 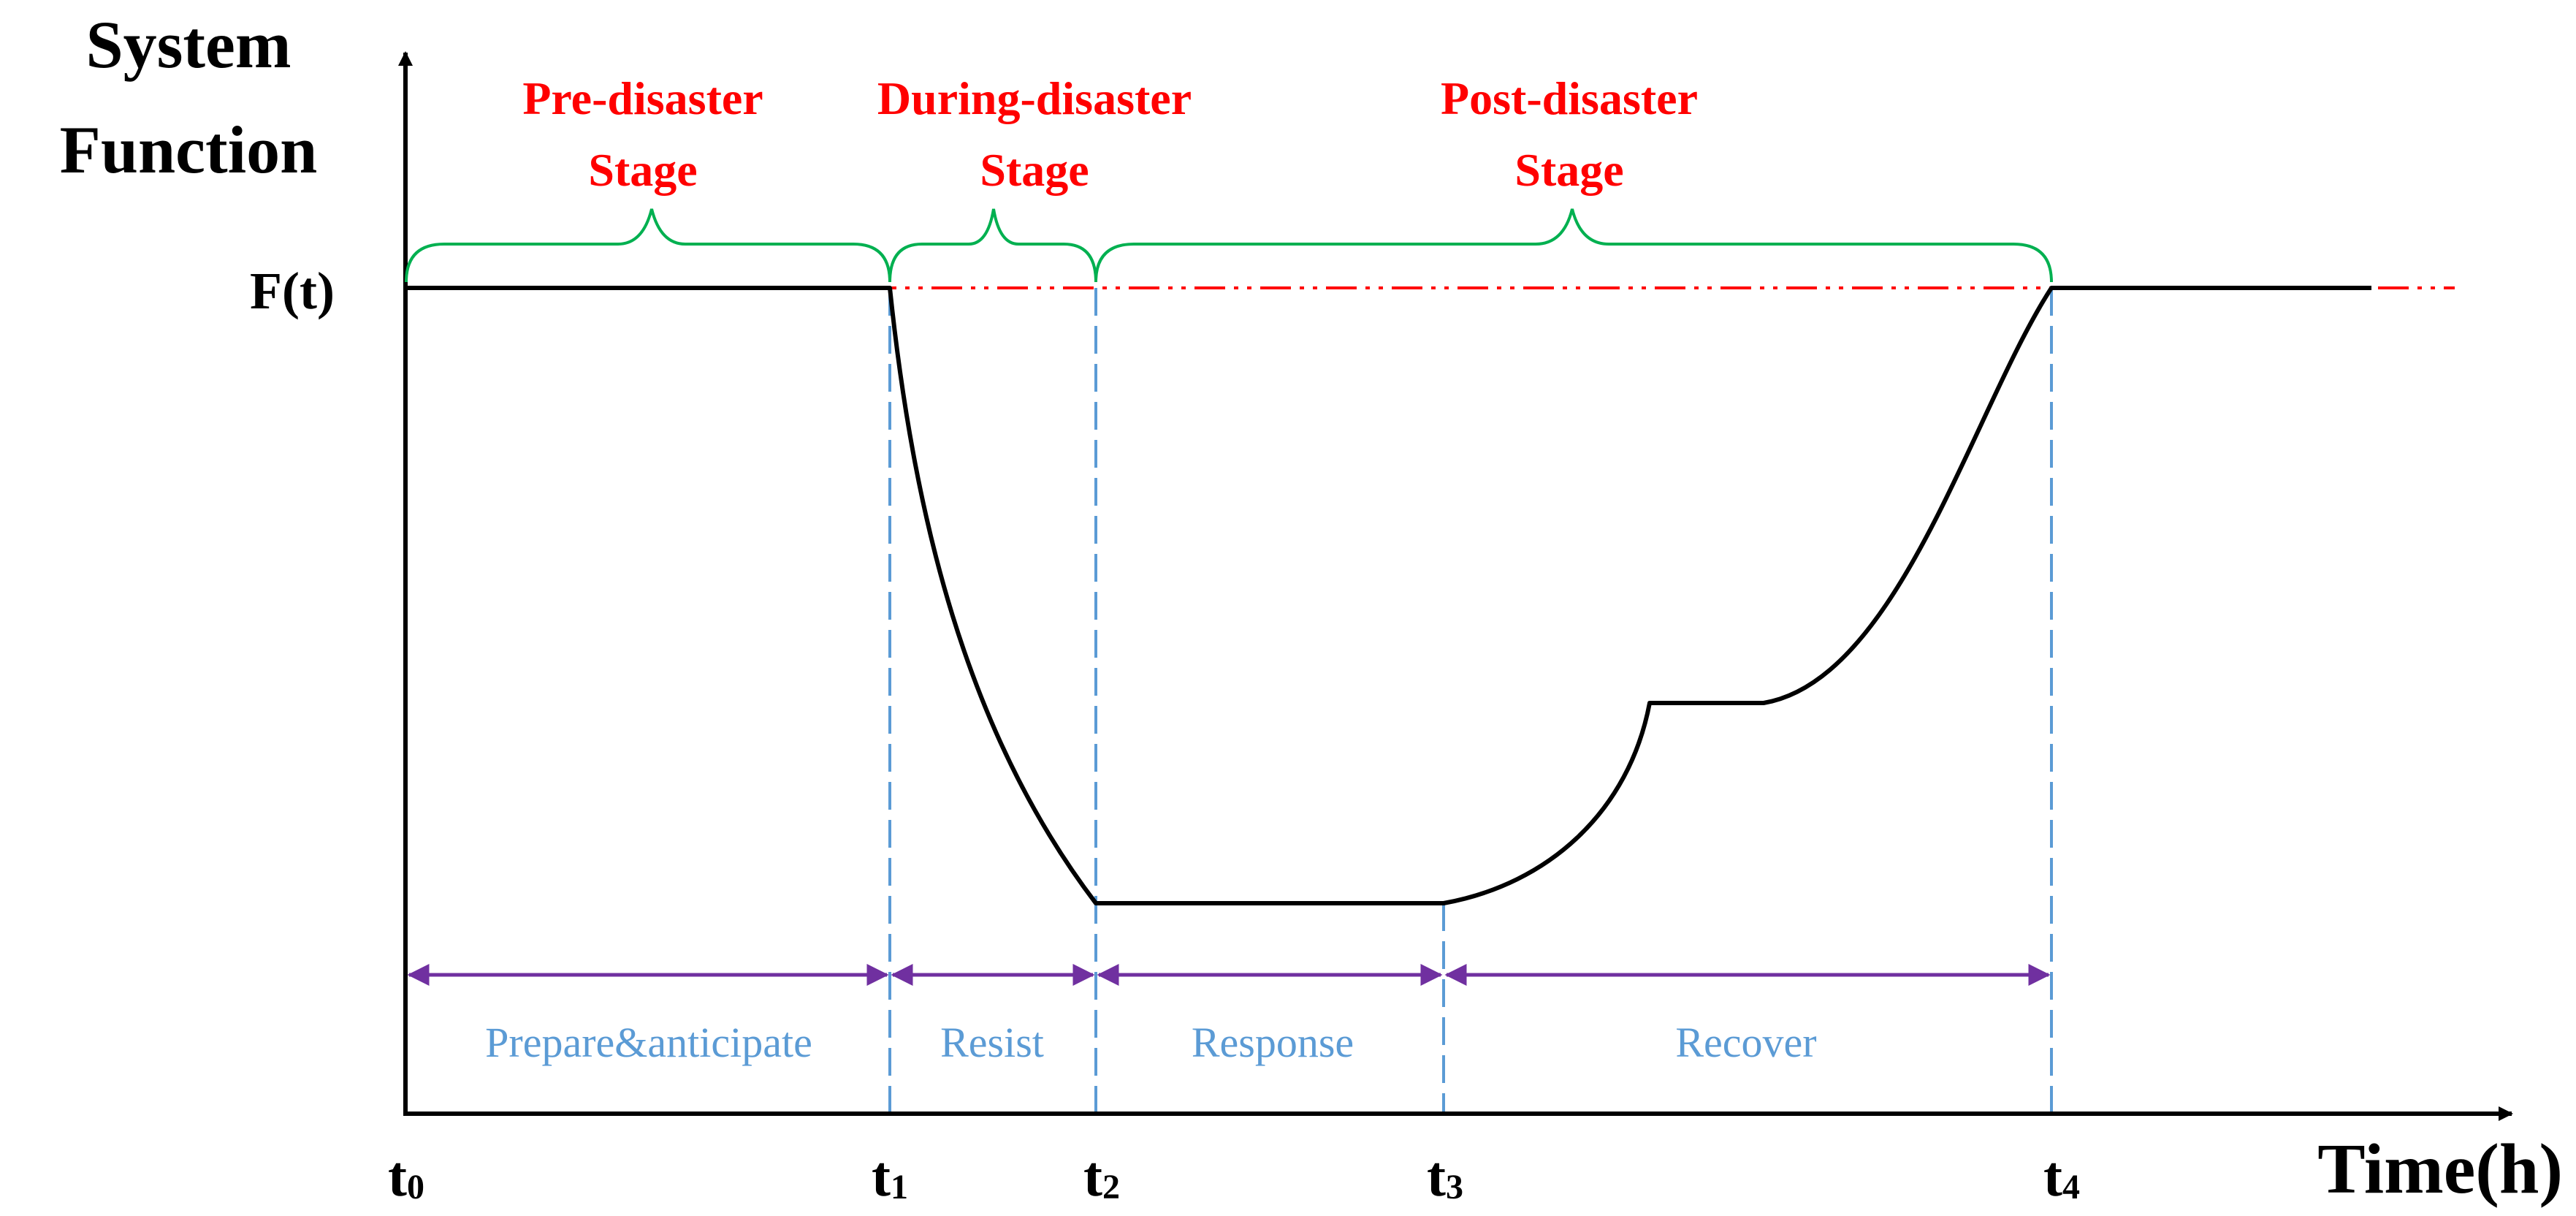 What do you see at coordinates (1273, 1042) in the screenshot?
I see `phase-label-response: Response` at bounding box center [1273, 1042].